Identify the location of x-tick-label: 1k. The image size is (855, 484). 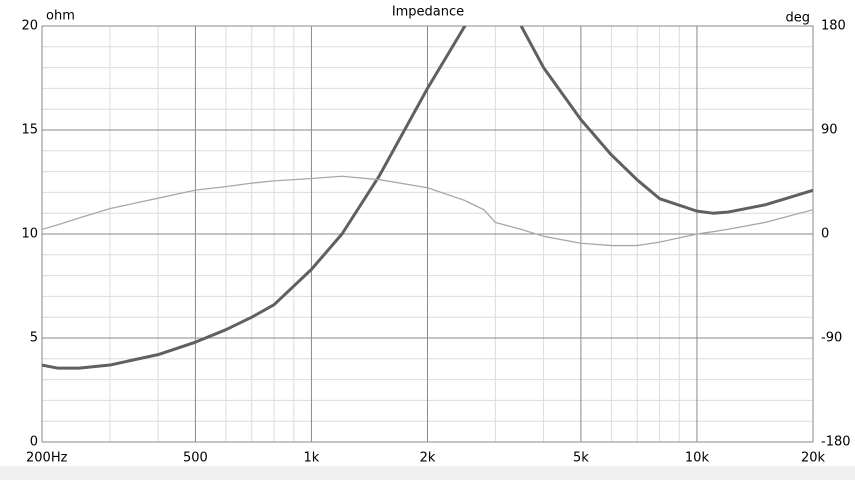
(312, 458).